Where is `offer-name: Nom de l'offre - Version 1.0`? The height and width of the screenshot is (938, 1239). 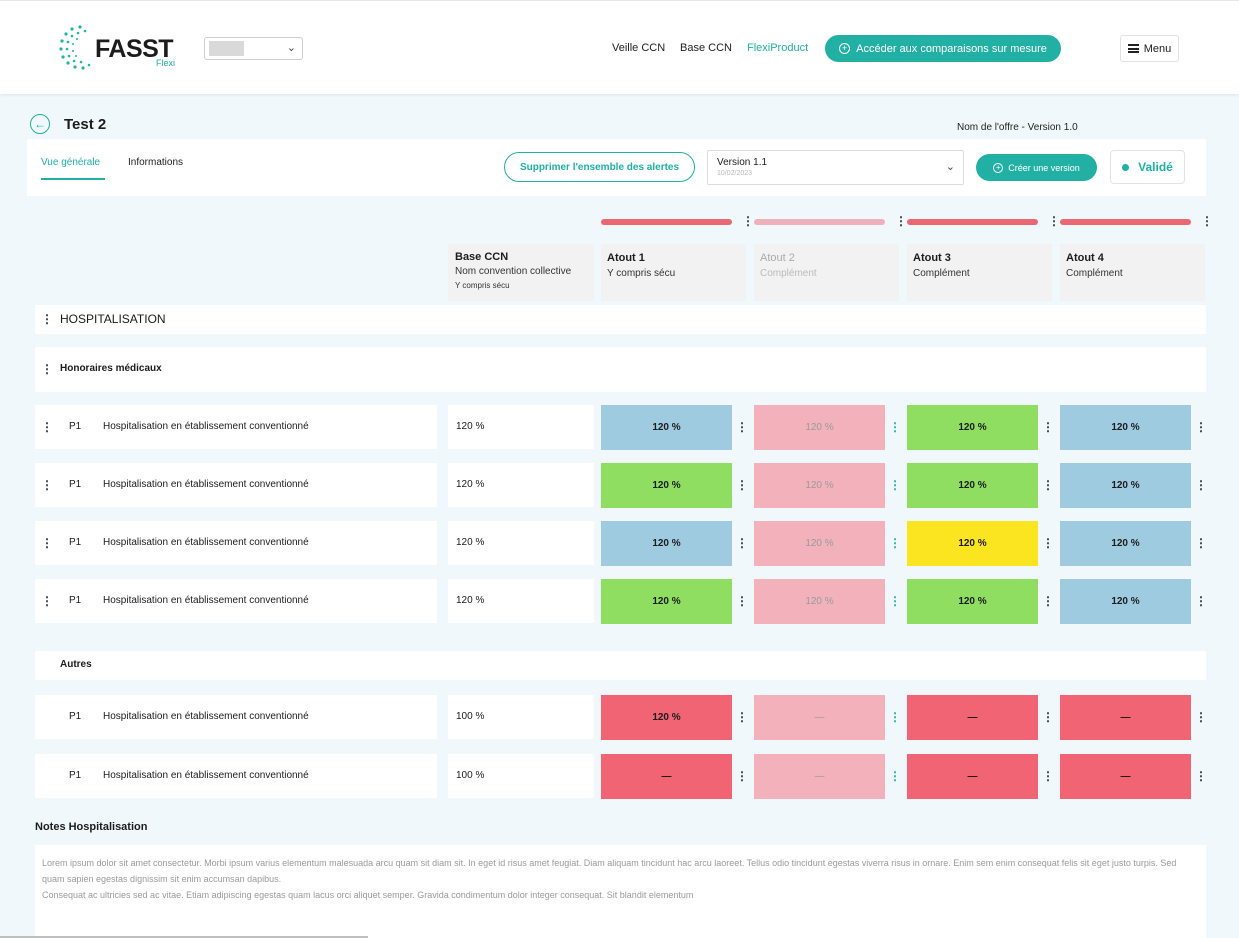 offer-name: Nom de l'offre - Version 1.0 is located at coordinates (1017, 127).